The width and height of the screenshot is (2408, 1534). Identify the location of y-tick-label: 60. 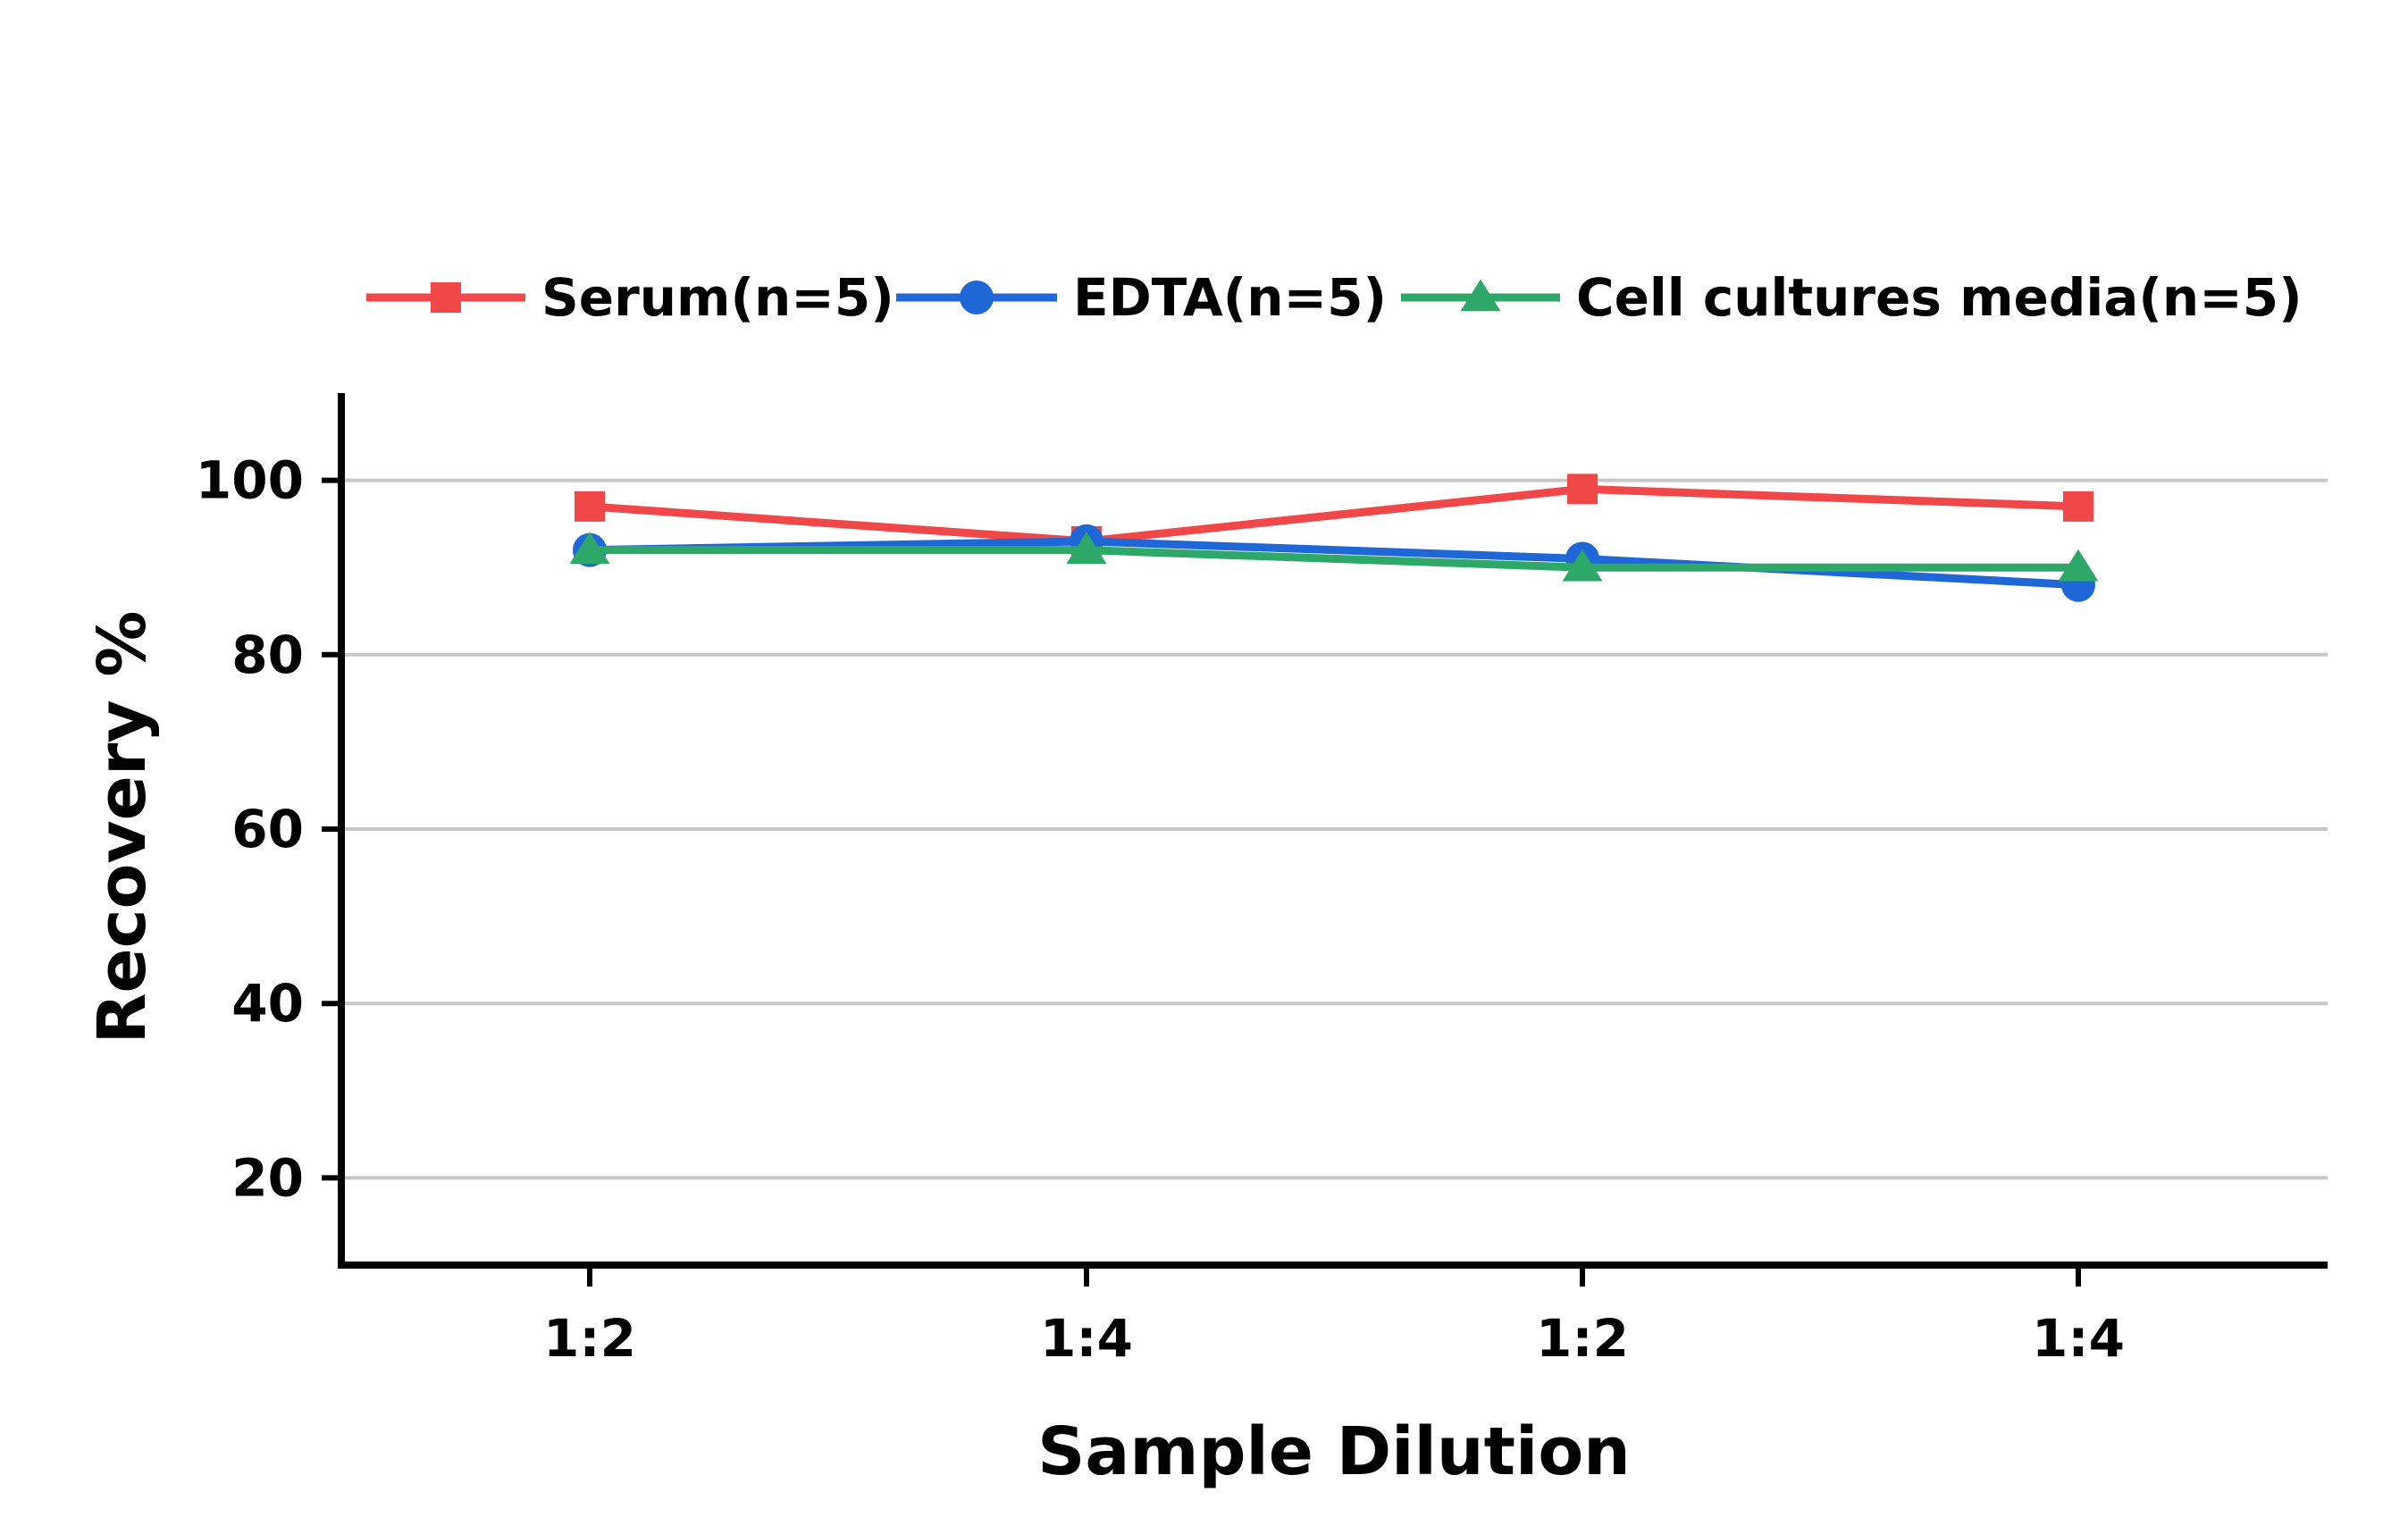
(267, 829).